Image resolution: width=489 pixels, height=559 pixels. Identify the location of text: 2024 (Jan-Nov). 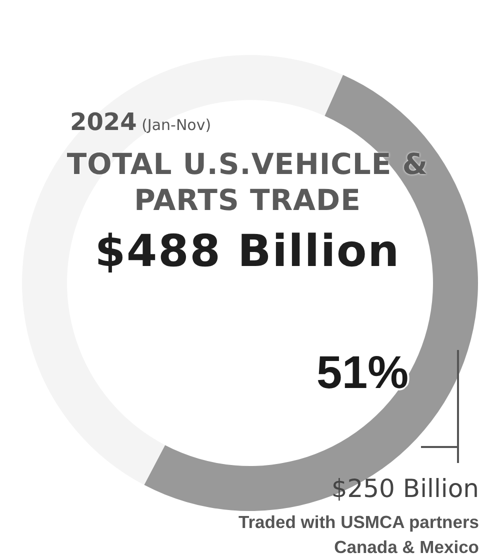
(141, 122).